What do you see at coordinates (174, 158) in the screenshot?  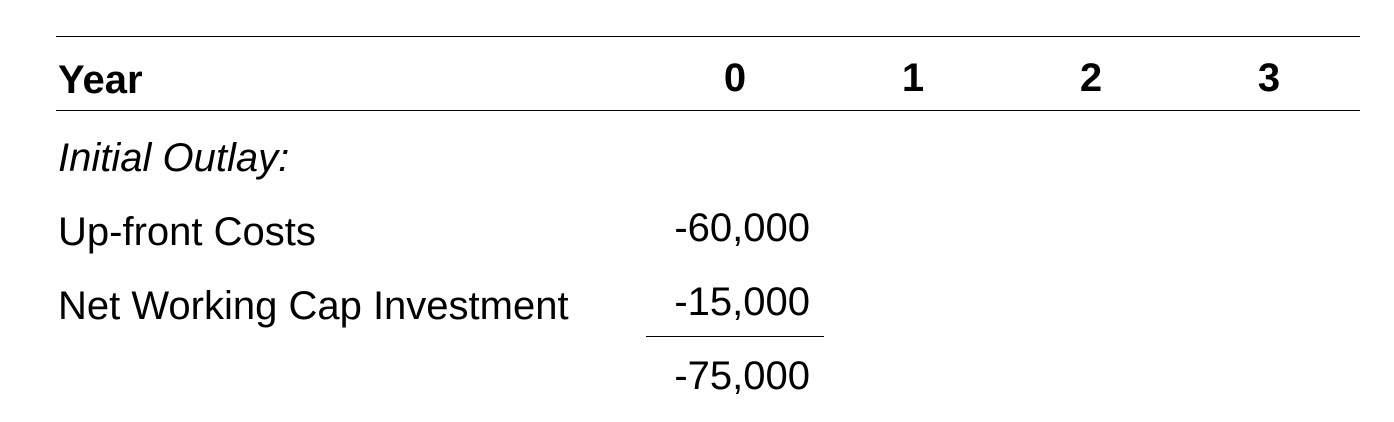 I see `section-title-initial-outlay: Initial Outlay:` at bounding box center [174, 158].